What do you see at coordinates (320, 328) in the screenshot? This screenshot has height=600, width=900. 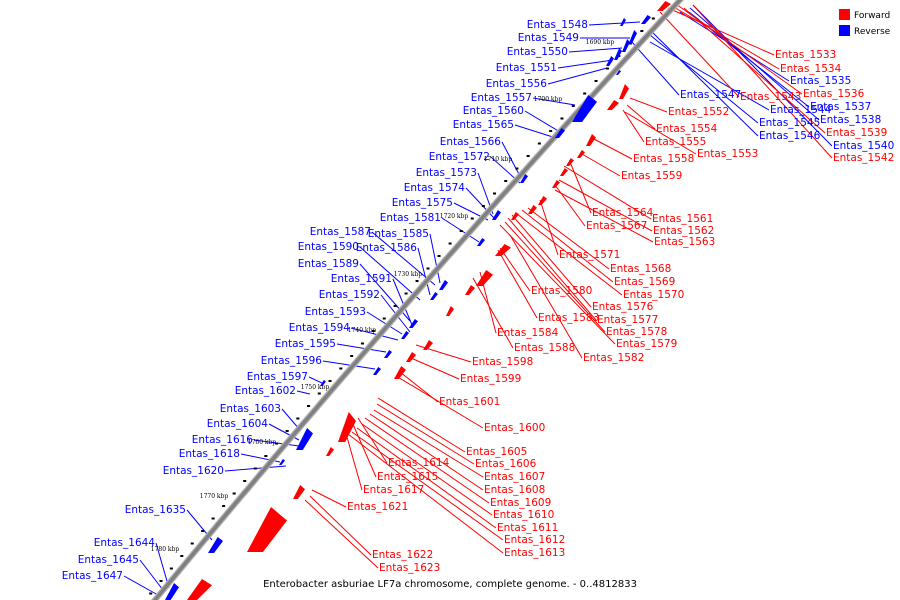 I see `reverse-gene-label: Entas_1594` at bounding box center [320, 328].